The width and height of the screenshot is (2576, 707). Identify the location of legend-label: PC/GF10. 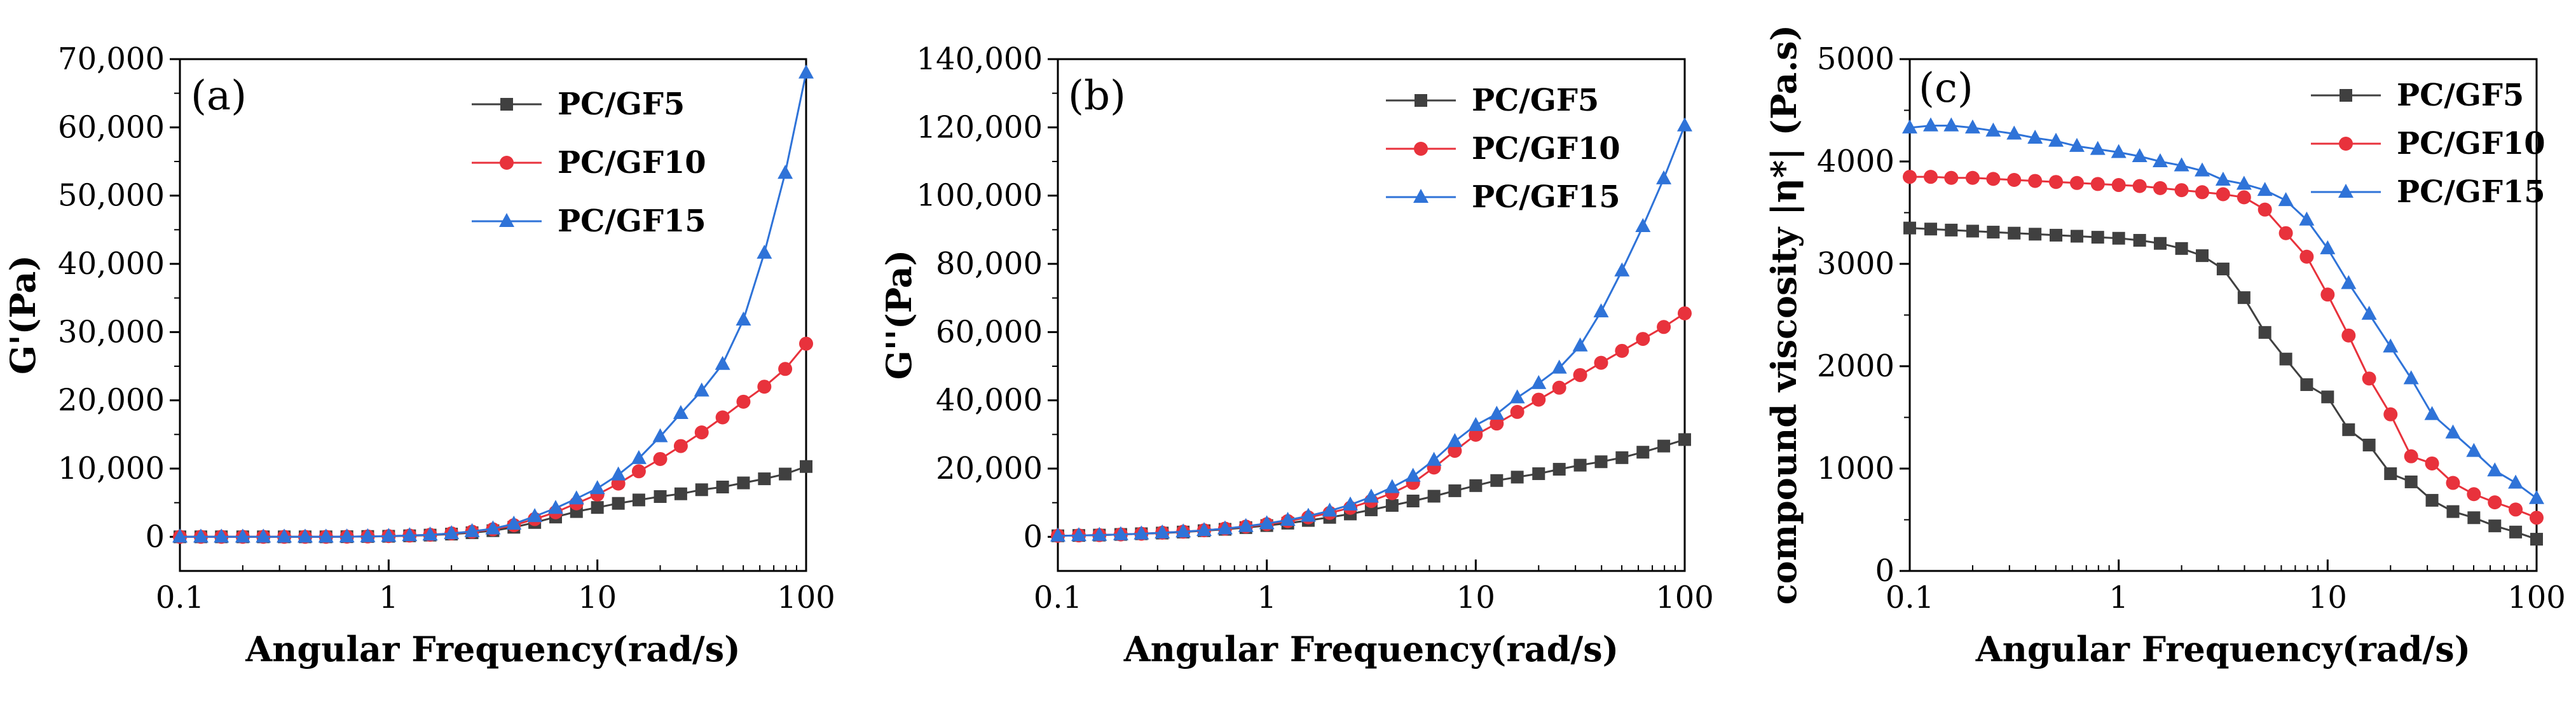
(1546, 149).